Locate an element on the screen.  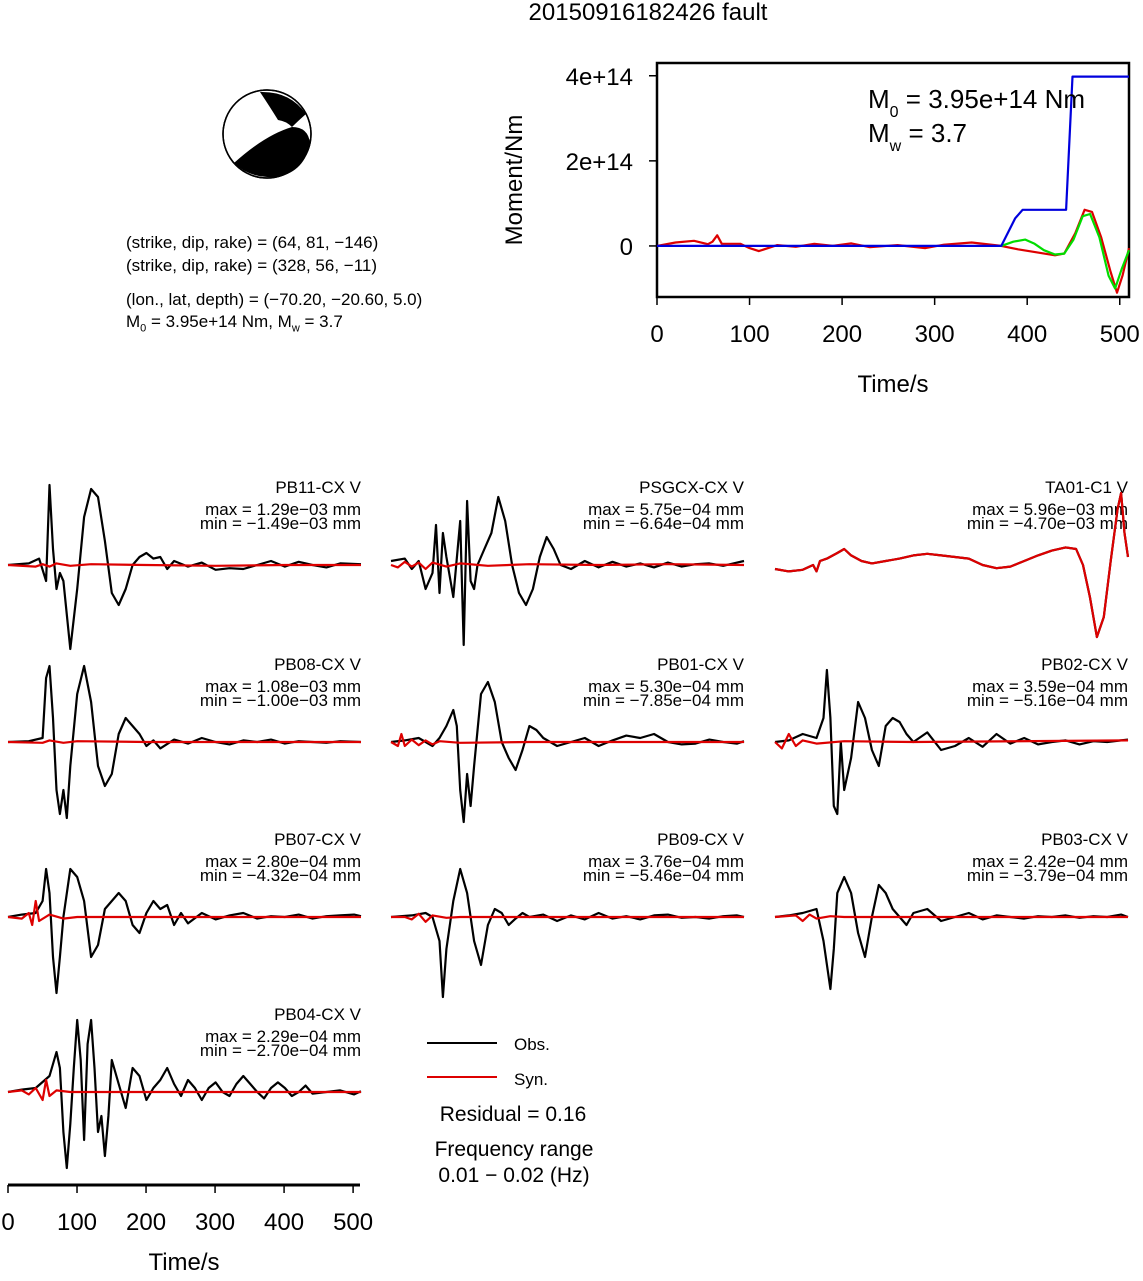
beachball-compressional-upper is located at coordinates (283, 109).